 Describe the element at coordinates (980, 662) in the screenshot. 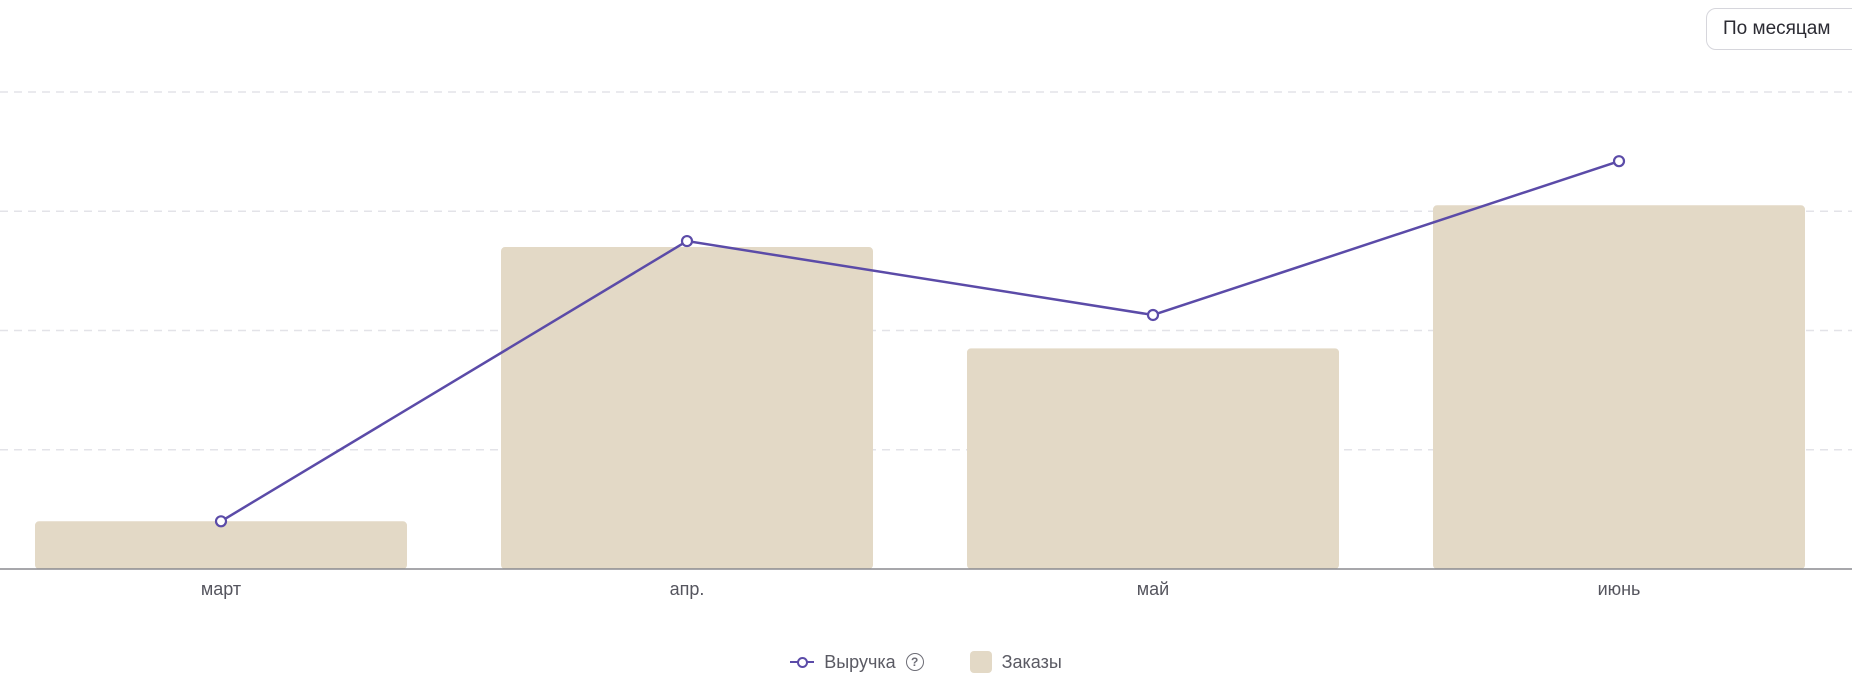

I see `bar-swatch-icon` at that location.